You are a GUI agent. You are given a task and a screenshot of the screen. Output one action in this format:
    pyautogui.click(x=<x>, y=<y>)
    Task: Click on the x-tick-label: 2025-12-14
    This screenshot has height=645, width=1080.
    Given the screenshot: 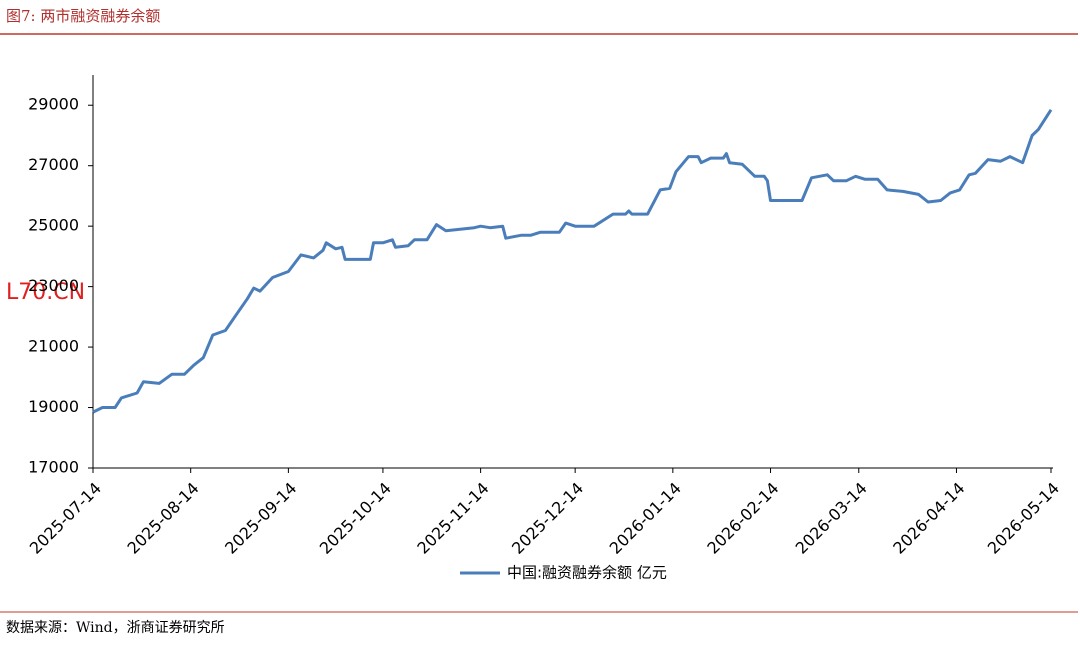 What is the action you would take?
    pyautogui.click(x=547, y=518)
    